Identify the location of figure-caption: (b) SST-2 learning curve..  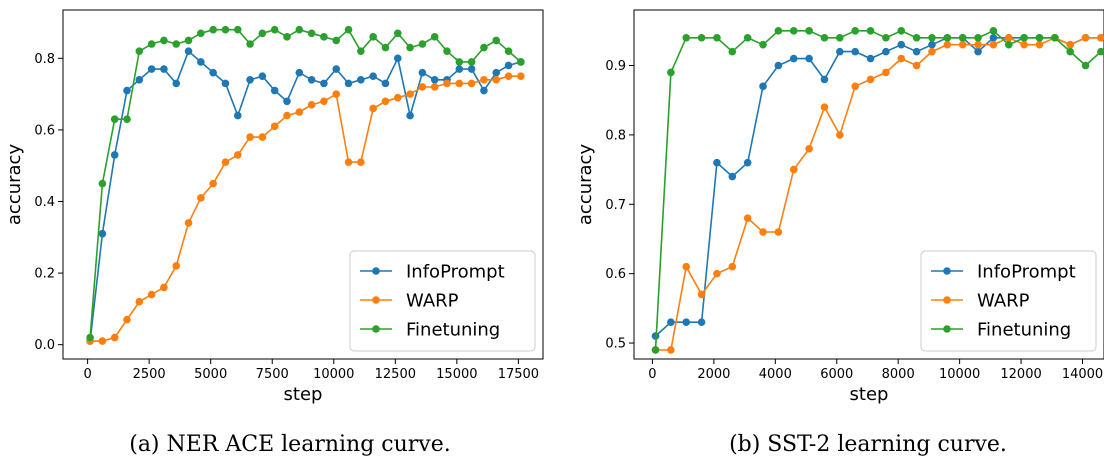
(868, 444).